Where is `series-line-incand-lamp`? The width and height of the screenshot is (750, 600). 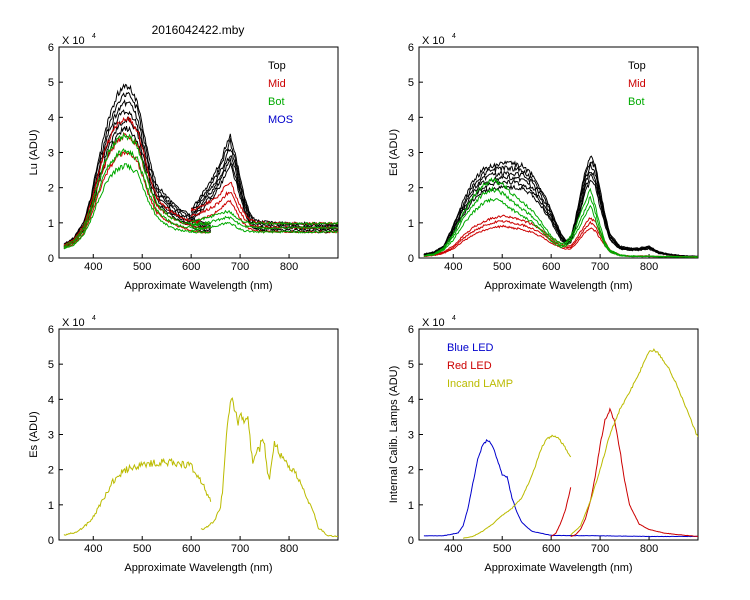 series-line-incand-lamp is located at coordinates (517, 486).